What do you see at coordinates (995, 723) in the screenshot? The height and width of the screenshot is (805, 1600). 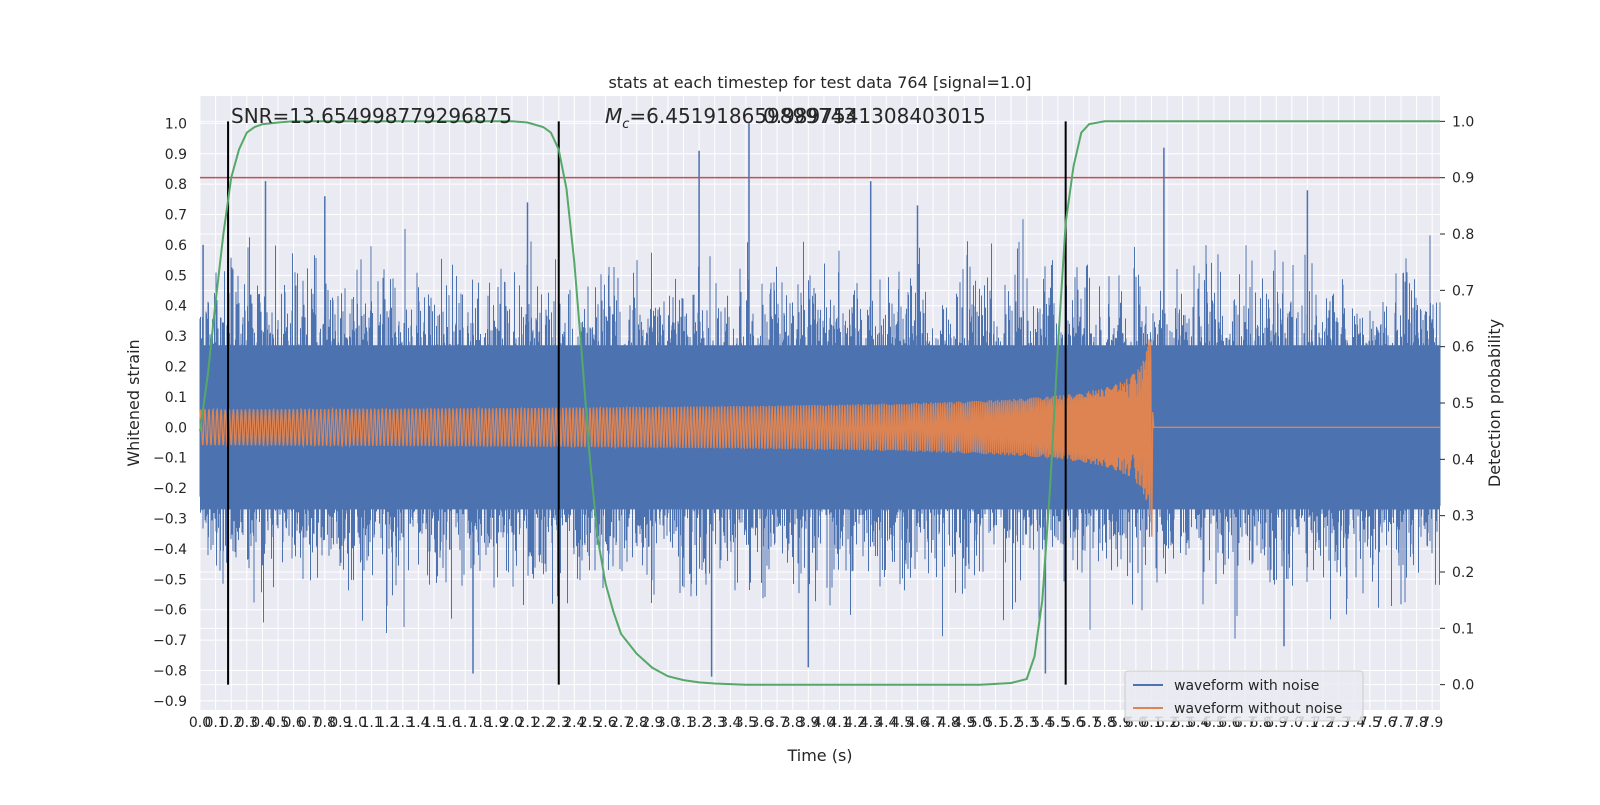 I see `x-tick-label: 5.1` at bounding box center [995, 723].